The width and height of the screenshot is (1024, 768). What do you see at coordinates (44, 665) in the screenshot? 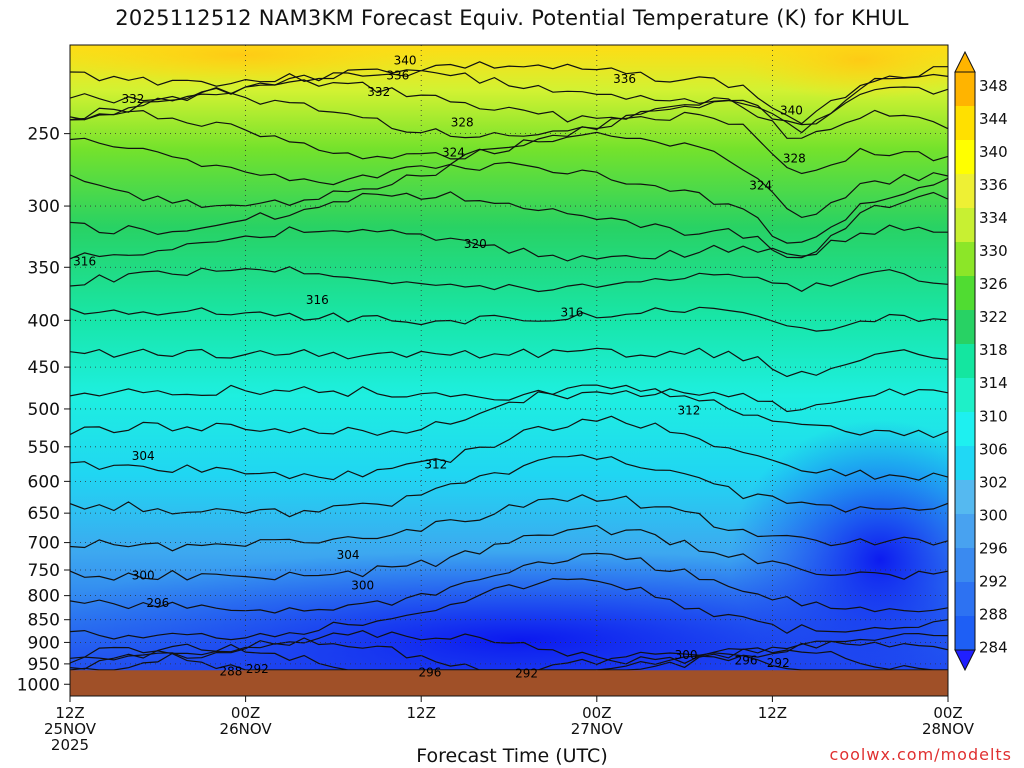
I see `y-tick-label: 950` at bounding box center [44, 665].